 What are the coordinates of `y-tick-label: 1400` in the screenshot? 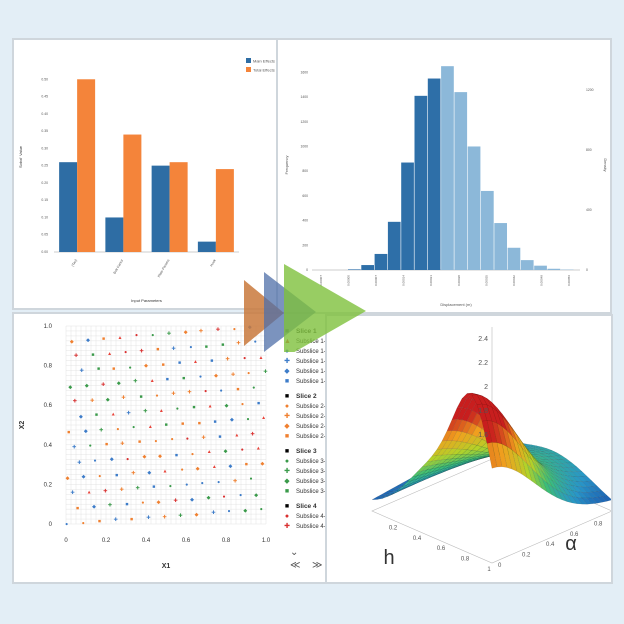 It's located at (304, 97).